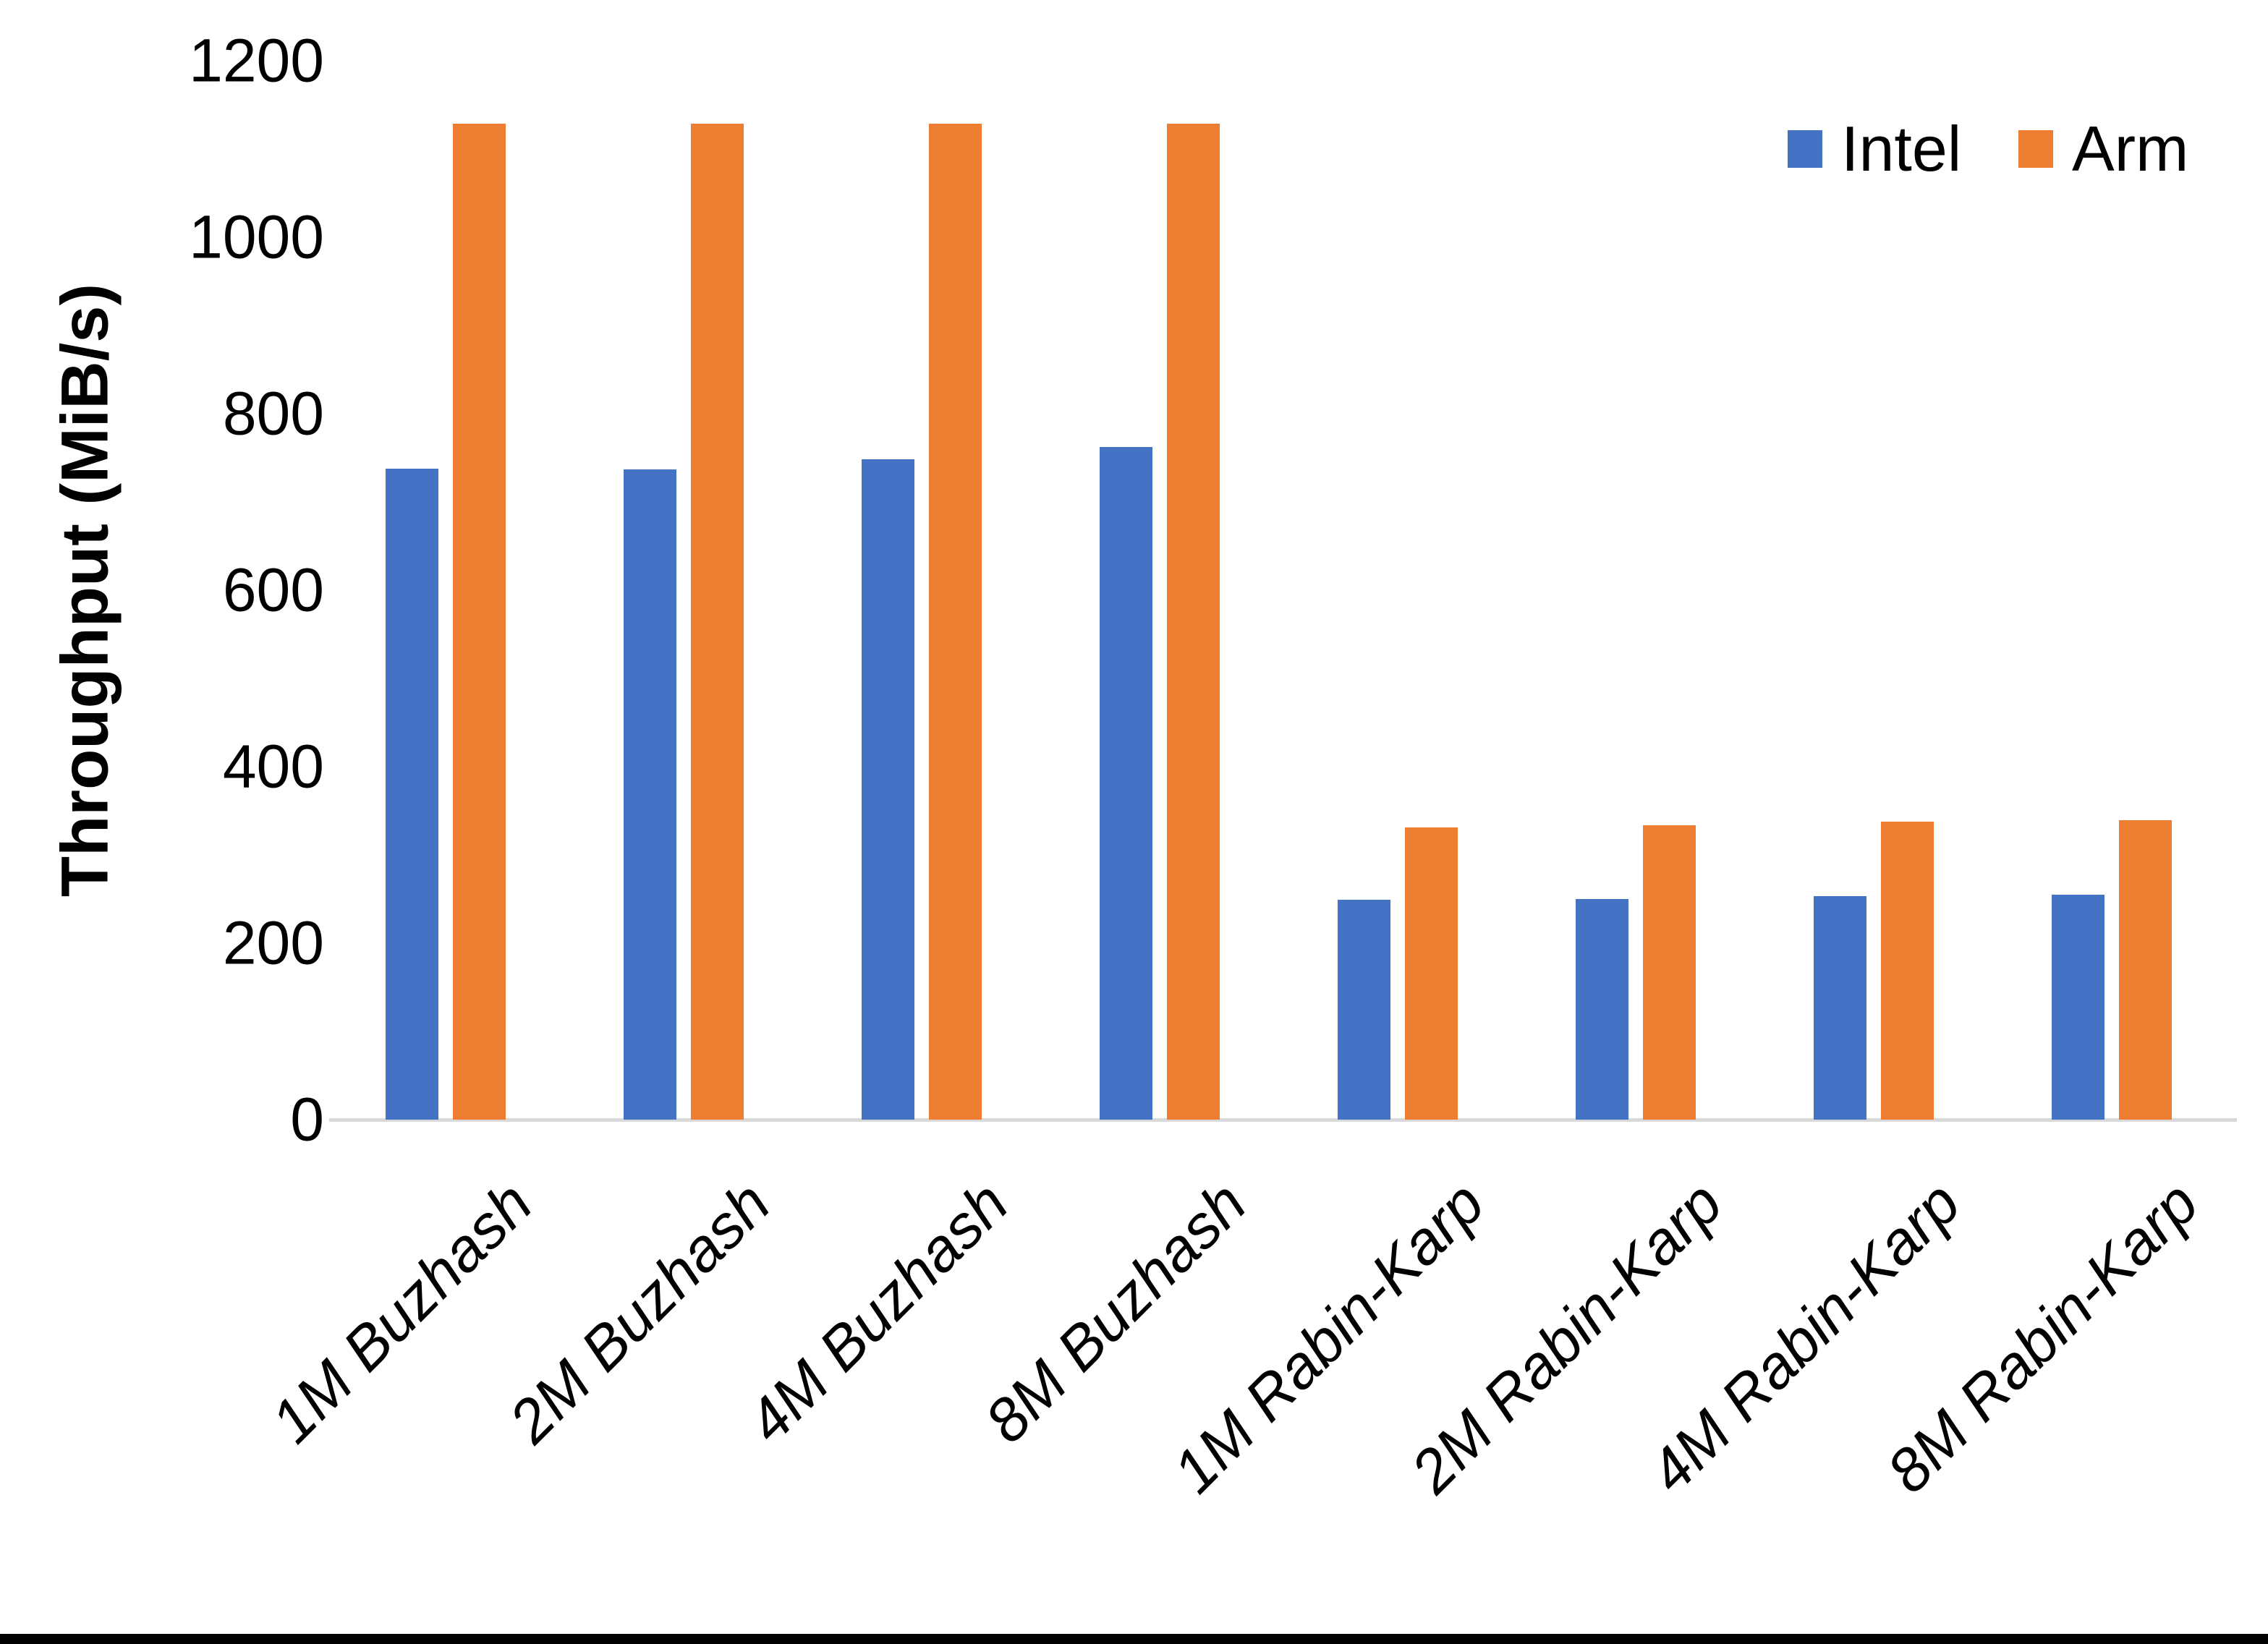 The width and height of the screenshot is (2268, 1644). Describe the element at coordinates (1805, 149) in the screenshot. I see `intel-series-swatch` at that location.